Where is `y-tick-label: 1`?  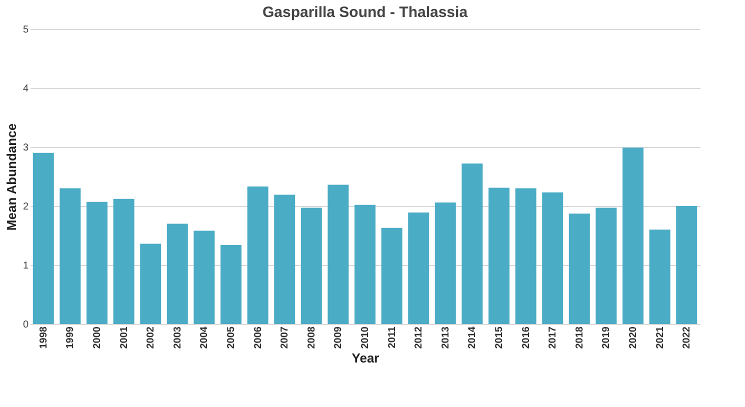
y-tick-label: 1 is located at coordinates (25, 266).